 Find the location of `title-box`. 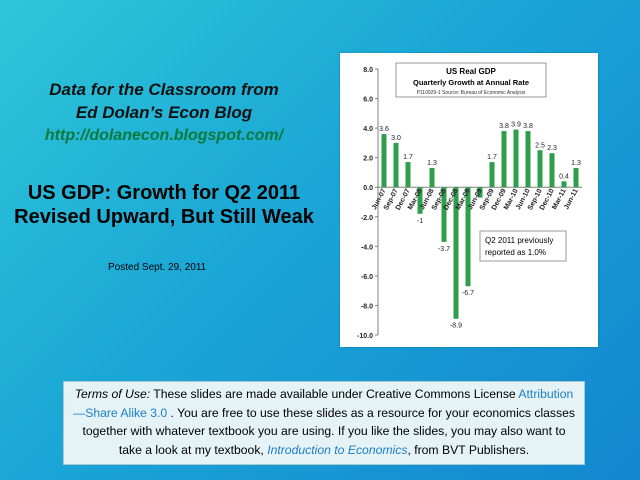

title-box is located at coordinates (471, 80).